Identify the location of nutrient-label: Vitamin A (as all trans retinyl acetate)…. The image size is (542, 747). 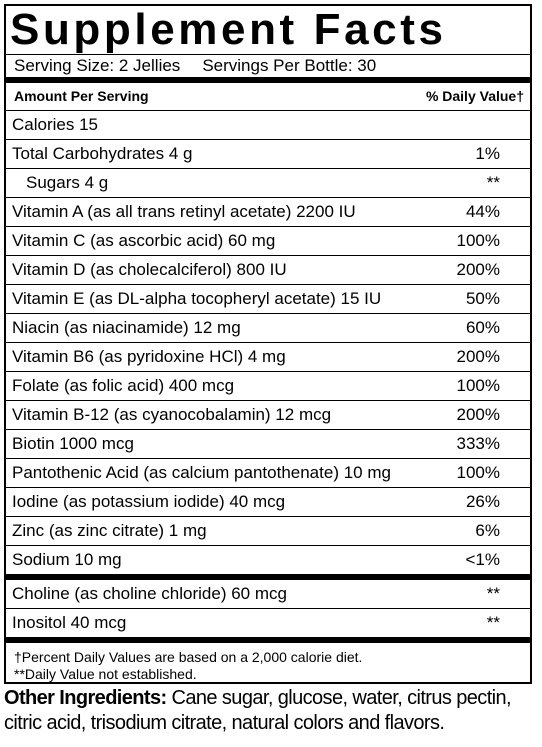
(184, 211).